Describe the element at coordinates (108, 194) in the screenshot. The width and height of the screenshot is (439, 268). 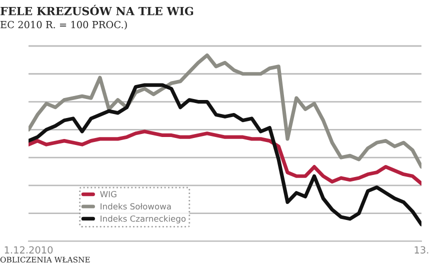
I see `legend-label: WIG` at that location.